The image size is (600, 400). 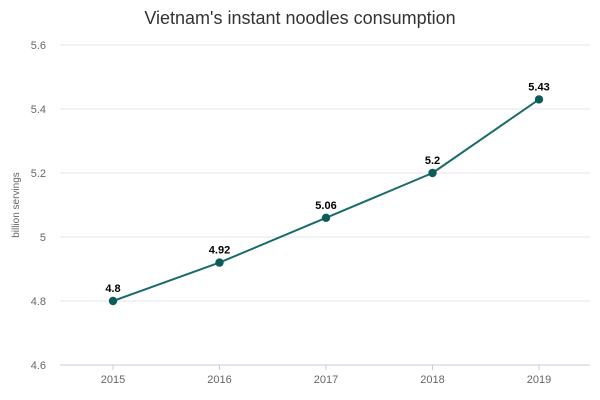 I want to click on y-tick-label: 5, so click(x=43, y=238).